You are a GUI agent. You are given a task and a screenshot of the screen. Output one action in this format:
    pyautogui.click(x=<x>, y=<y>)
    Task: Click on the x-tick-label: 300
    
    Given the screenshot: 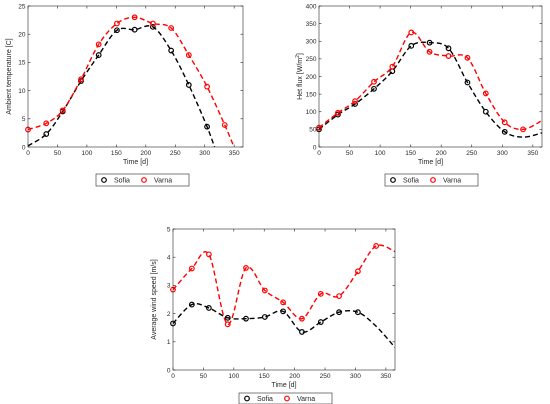 What is the action you would take?
    pyautogui.click(x=204, y=153)
    